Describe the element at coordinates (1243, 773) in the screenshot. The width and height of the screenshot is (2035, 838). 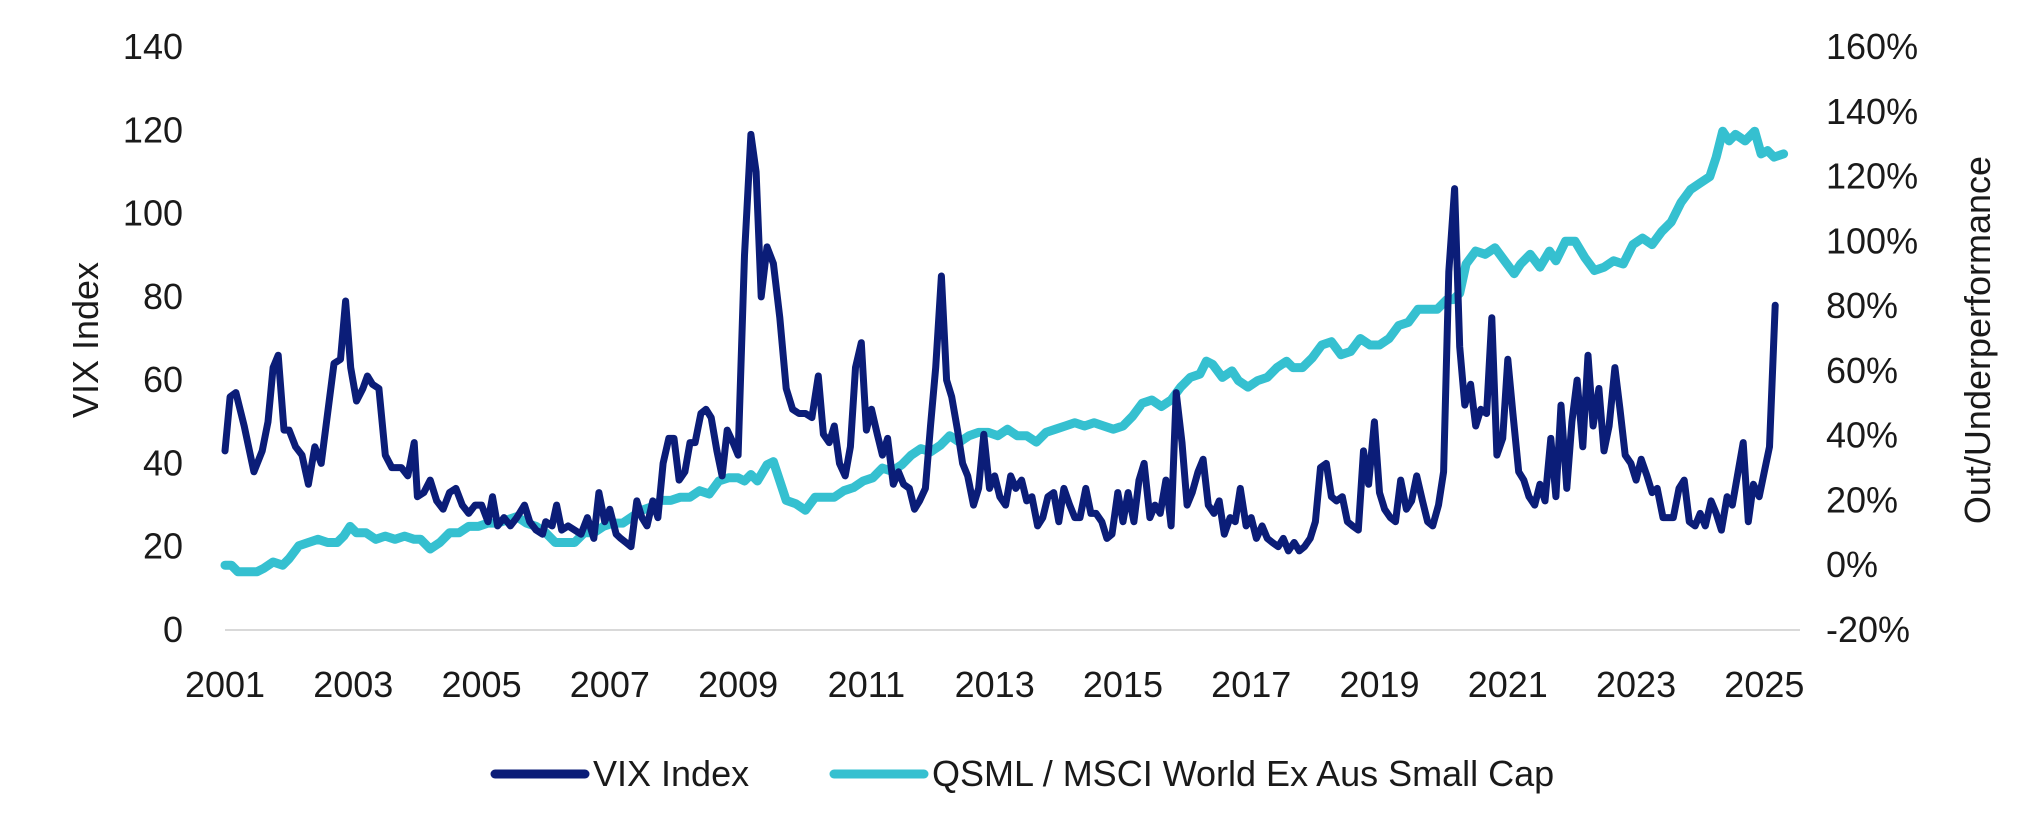
I see `legend-label-qsml: QSML / MSCI World Ex Aus Small Cap` at that location.